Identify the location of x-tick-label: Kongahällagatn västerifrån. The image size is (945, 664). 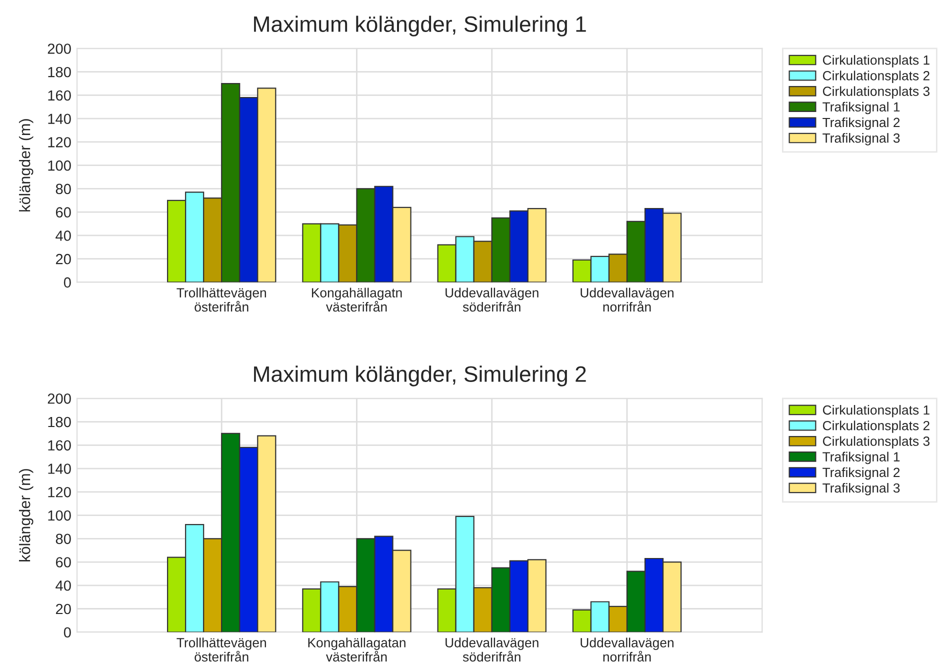
(357, 300).